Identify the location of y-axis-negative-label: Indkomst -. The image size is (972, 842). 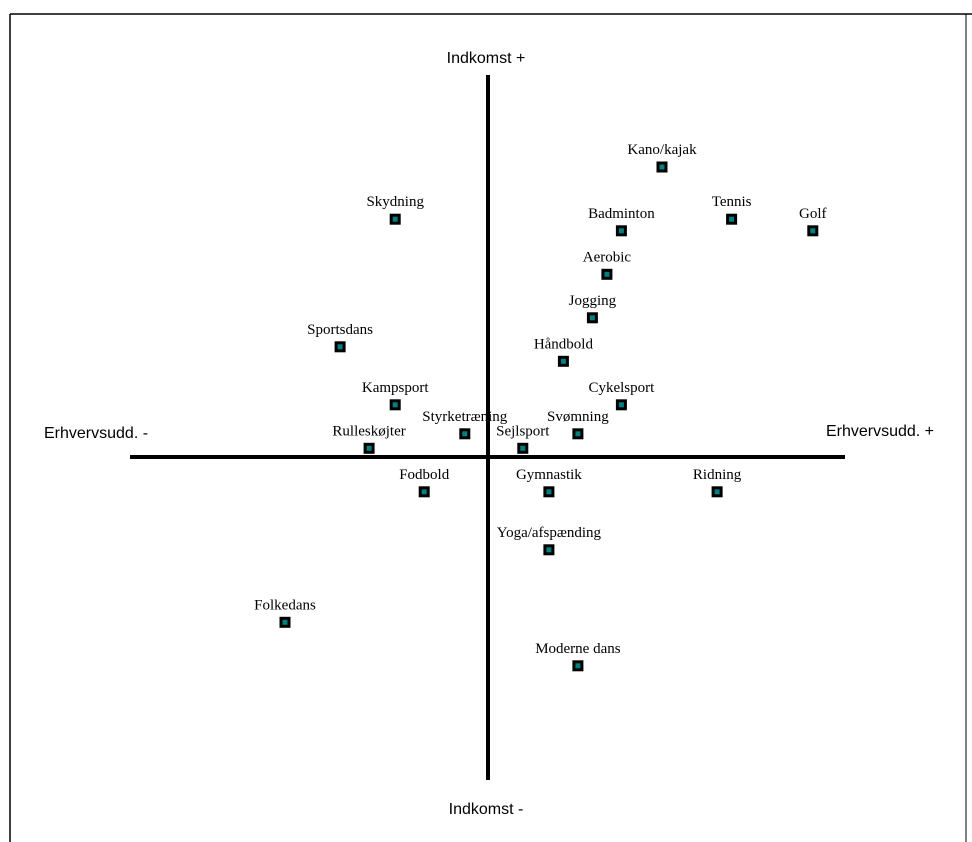
(486, 809).